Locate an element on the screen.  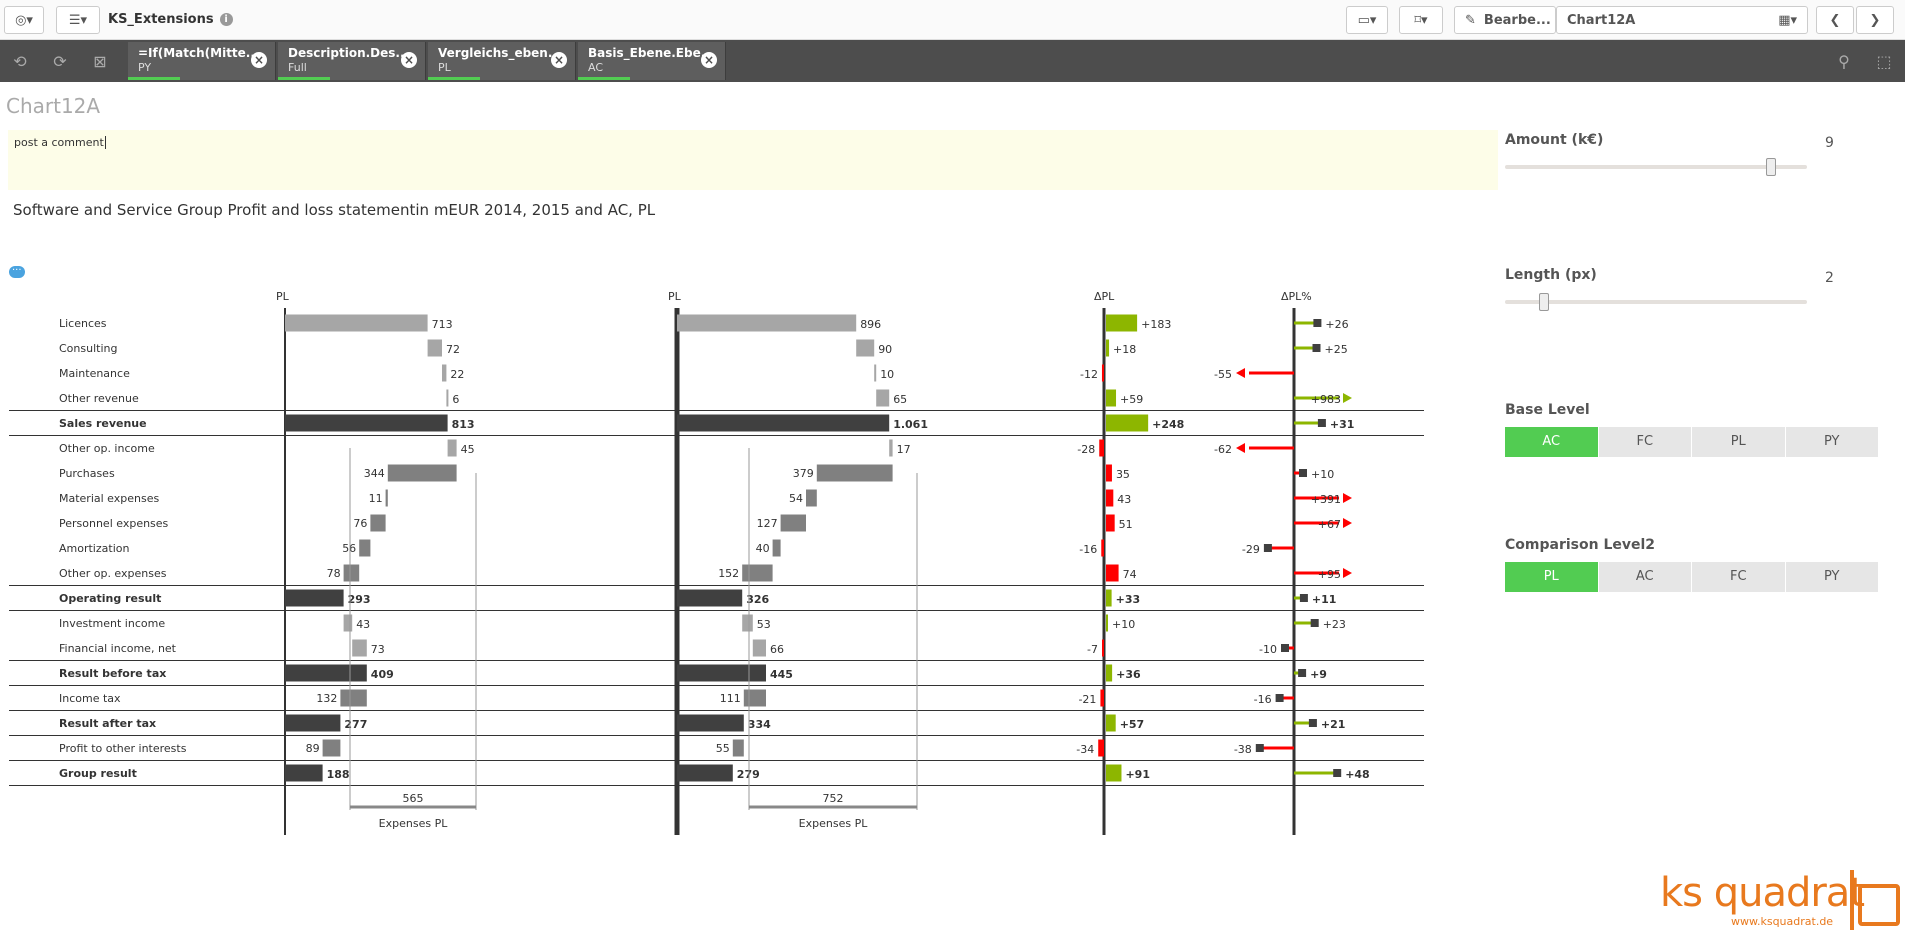
data-label: 66 is located at coordinates (777, 649).